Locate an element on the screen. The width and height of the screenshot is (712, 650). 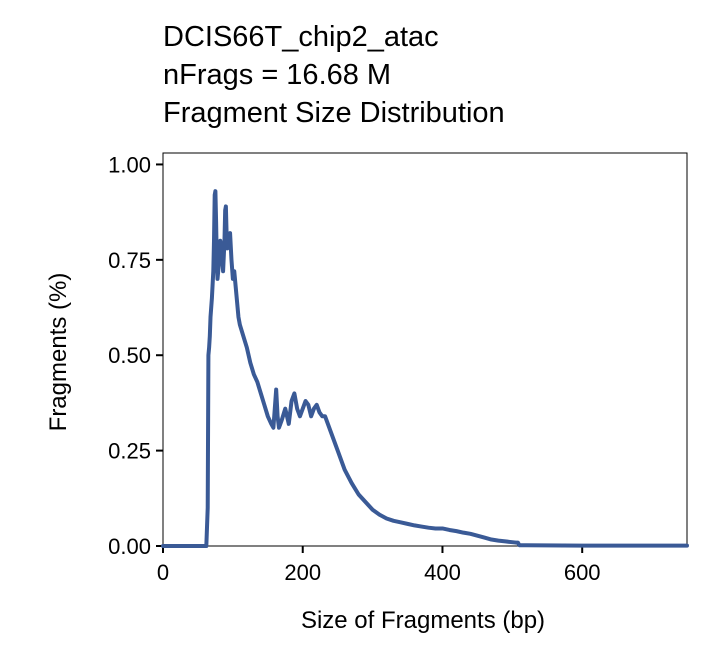
y-axis: 0.00 0.25 0.50 0.75 1.00 is located at coordinates (135, 355).